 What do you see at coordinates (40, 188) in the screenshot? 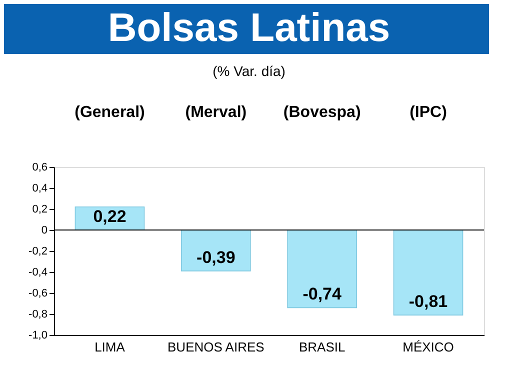
I see `y-tick-label: 0,4` at bounding box center [40, 188].